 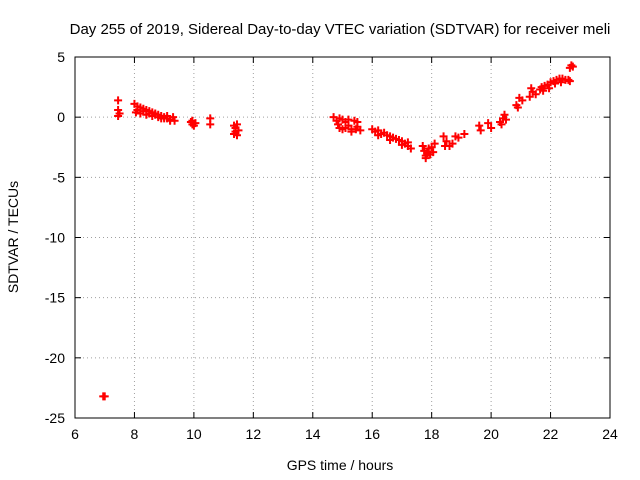 I want to click on x-tick-label: 12, so click(x=254, y=434).